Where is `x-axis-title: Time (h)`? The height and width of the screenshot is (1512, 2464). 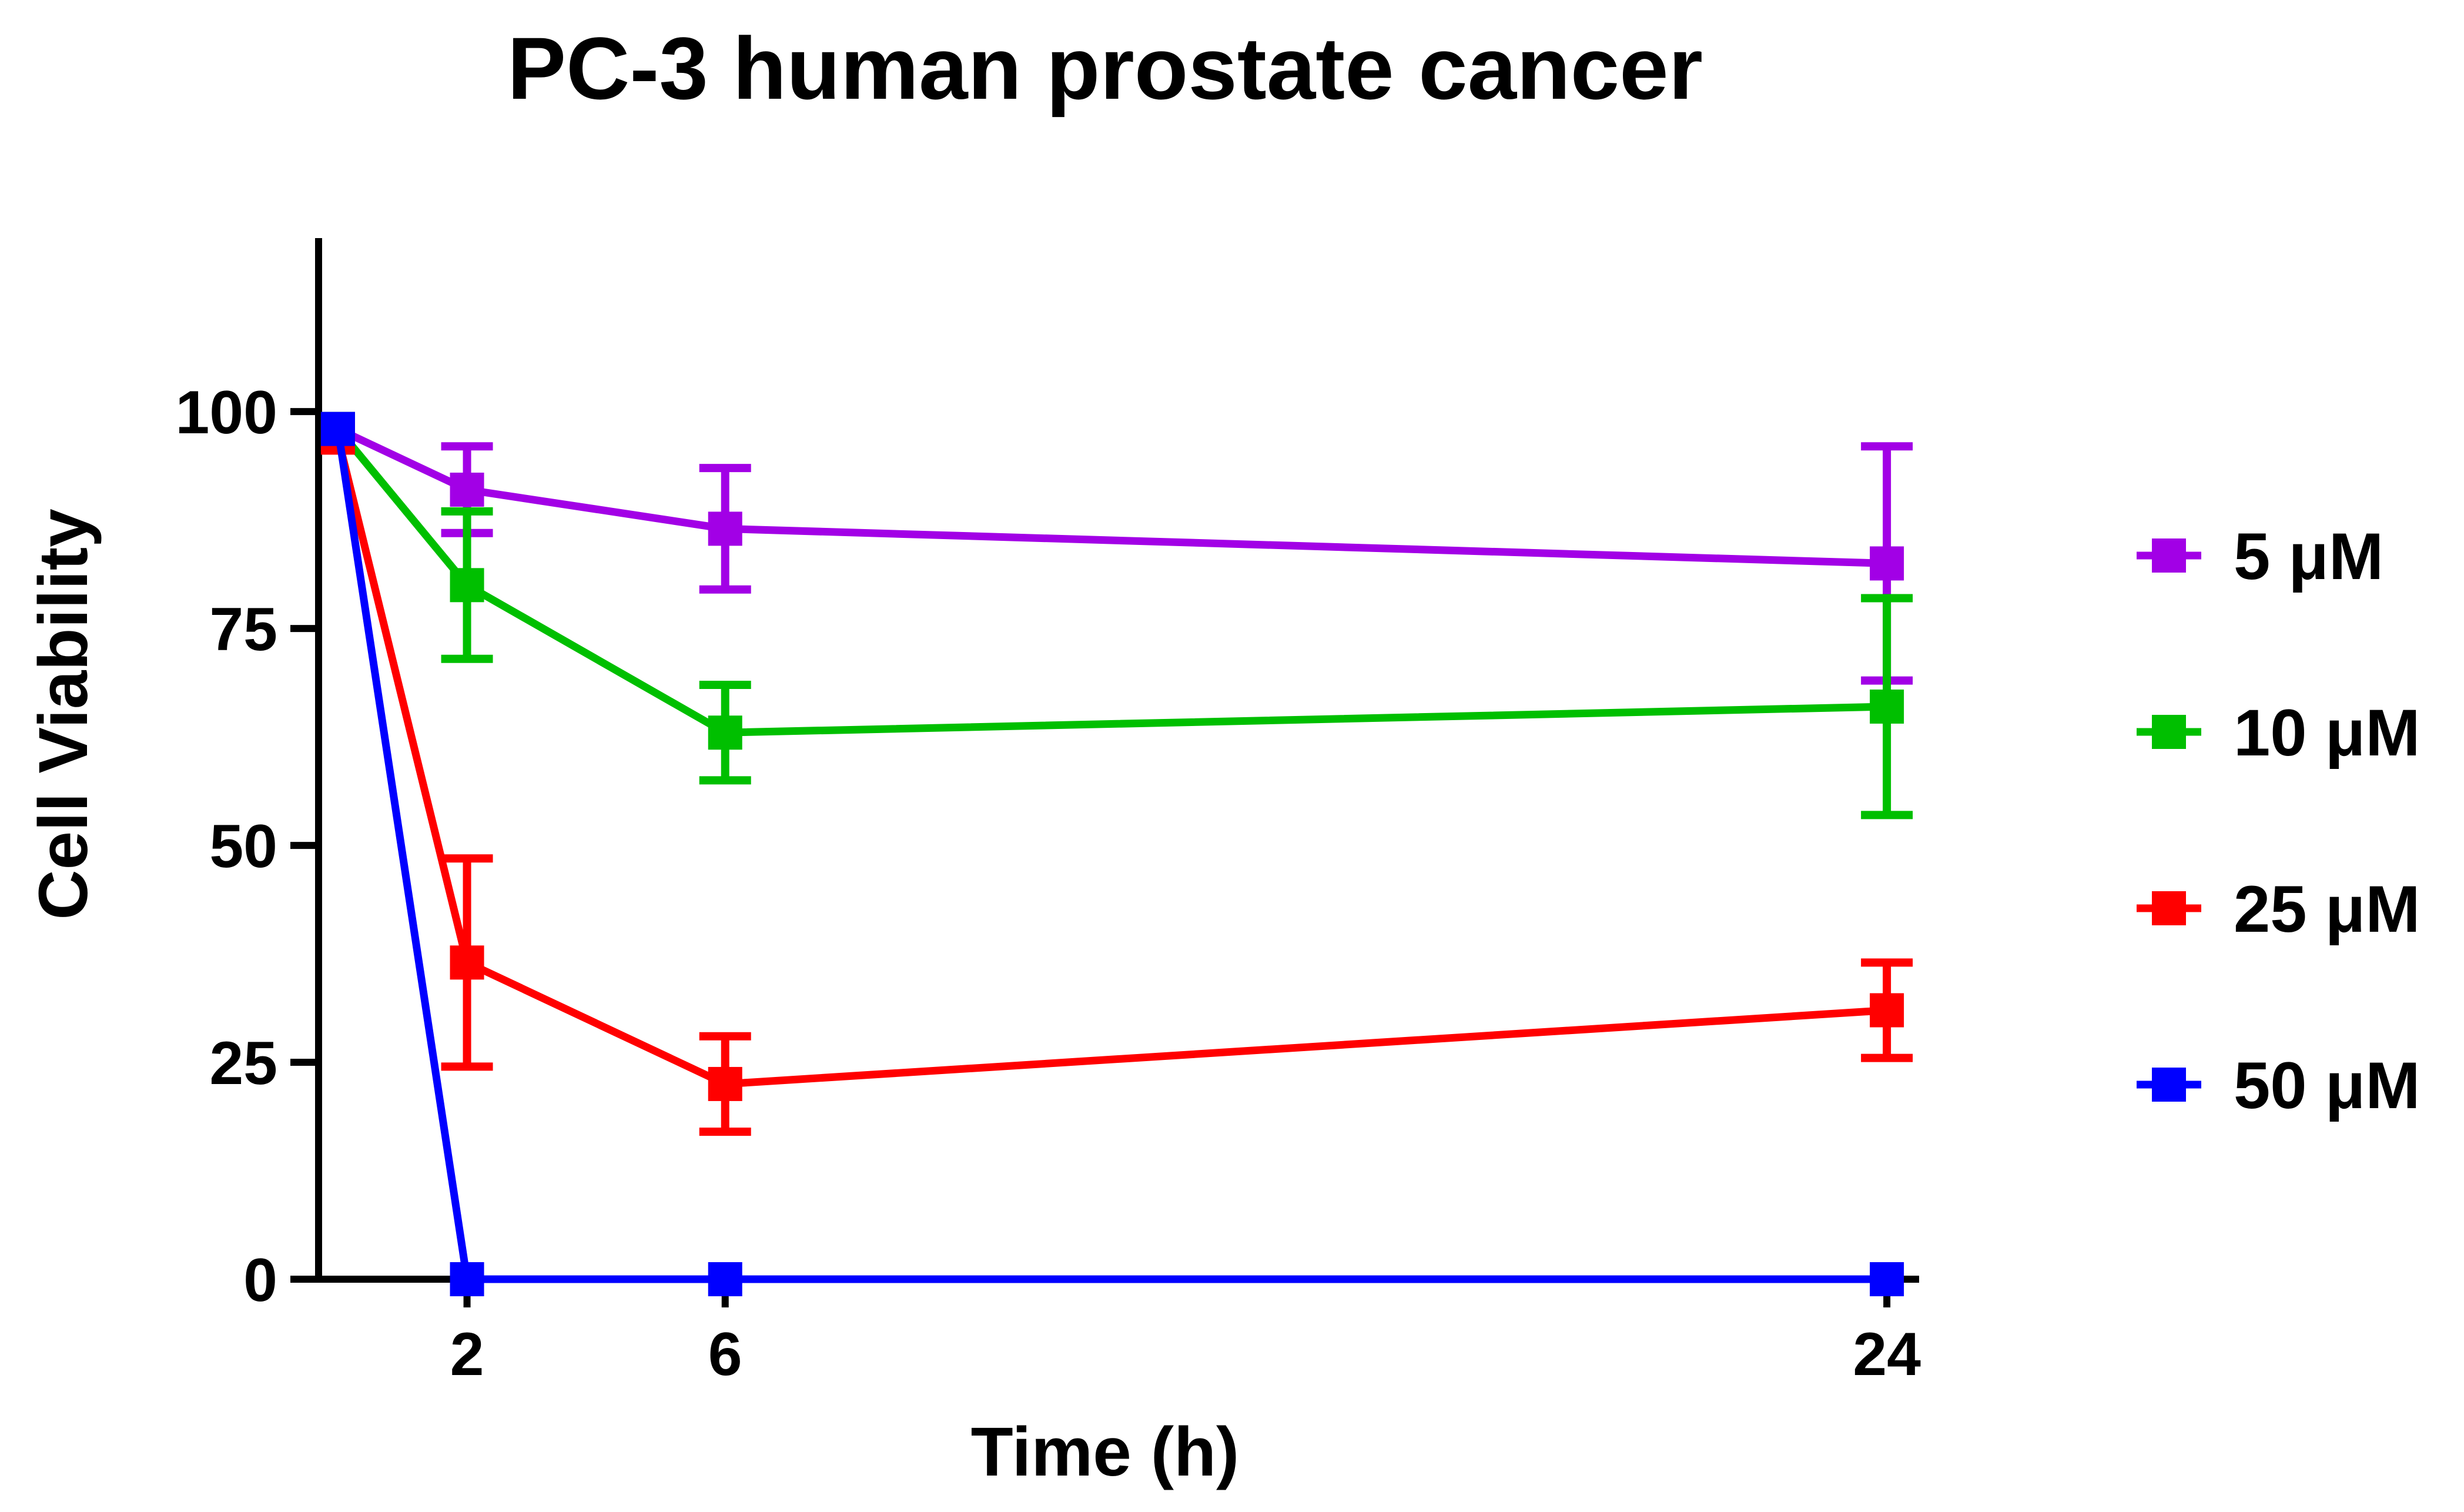 x-axis-title: Time (h) is located at coordinates (1105, 1452).